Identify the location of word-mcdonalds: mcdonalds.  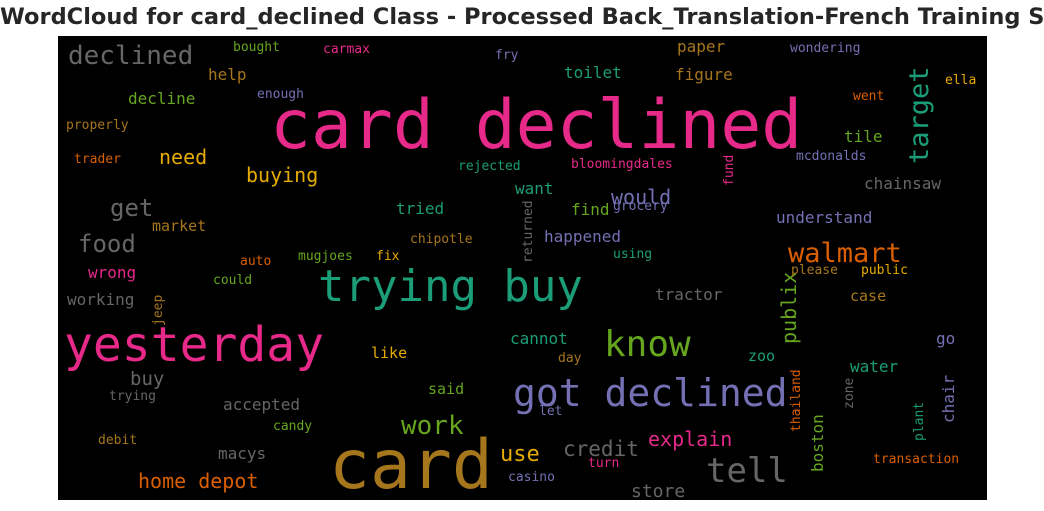
(831, 156).